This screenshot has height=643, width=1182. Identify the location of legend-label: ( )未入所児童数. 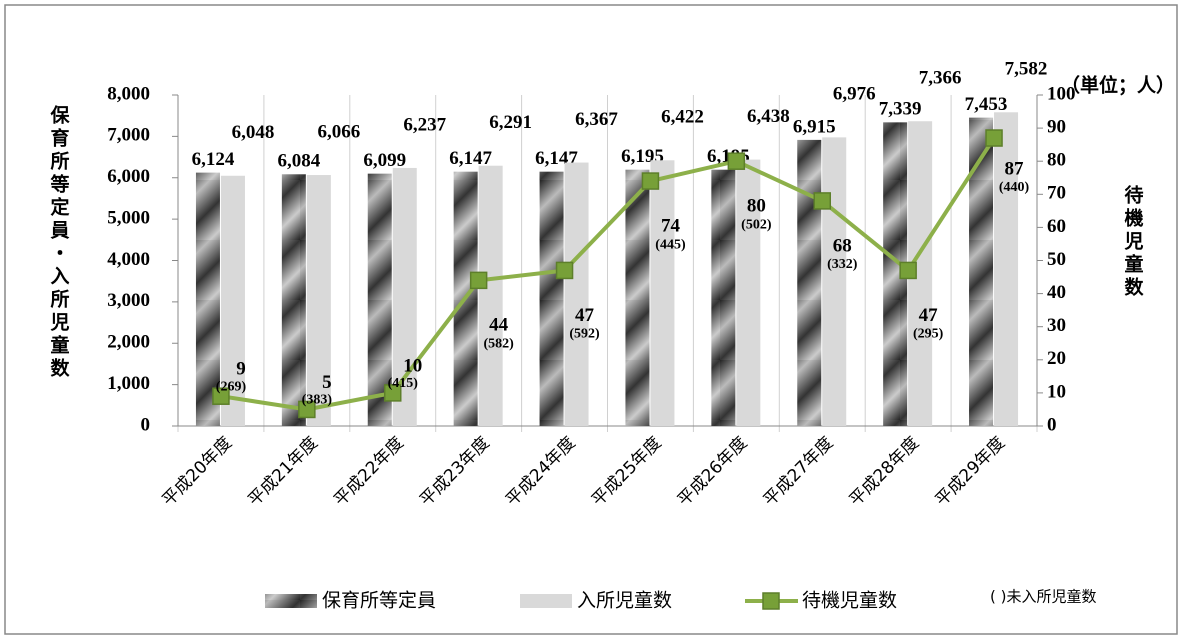
(1043, 597).